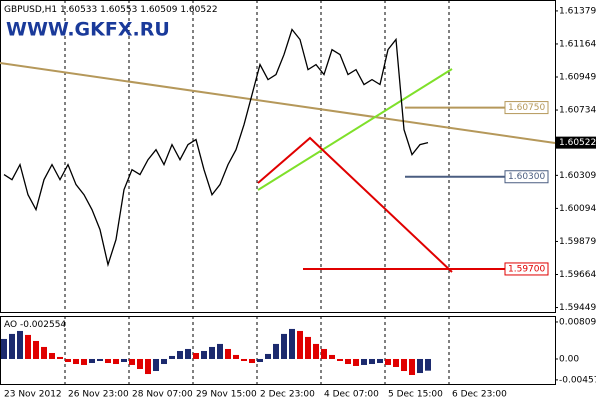 The image size is (596, 400). I want to click on level-label: 1.59700, so click(526, 269).